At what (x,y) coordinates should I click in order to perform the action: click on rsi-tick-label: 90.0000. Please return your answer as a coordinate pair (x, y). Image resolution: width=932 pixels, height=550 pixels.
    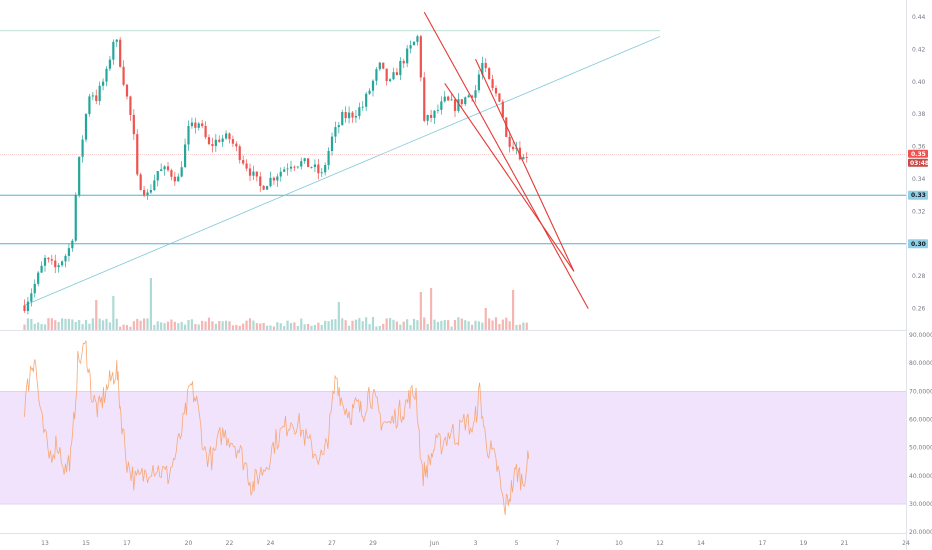
    Looking at the image, I should click on (920, 335).